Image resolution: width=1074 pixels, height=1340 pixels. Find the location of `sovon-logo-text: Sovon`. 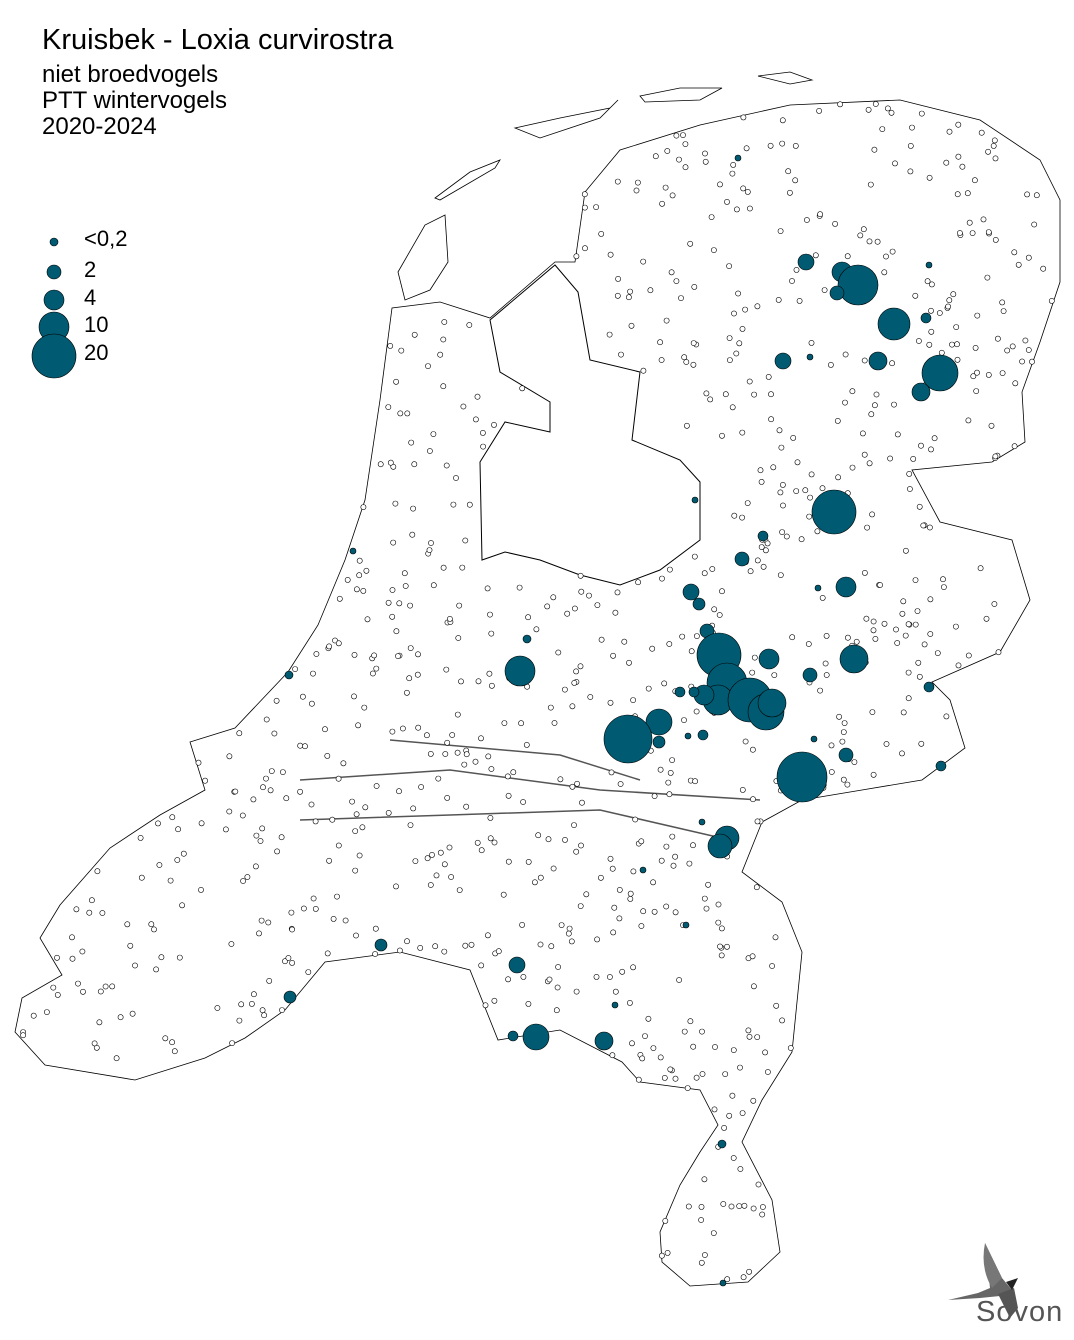

sovon-logo-text: Sovon is located at coordinates (1020, 1312).